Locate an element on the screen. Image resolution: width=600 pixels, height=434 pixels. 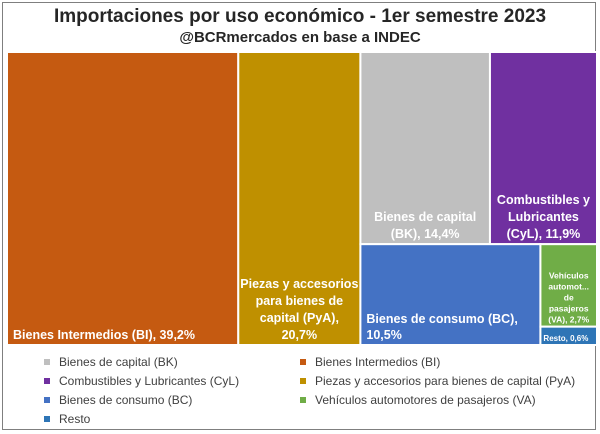
legend-item-r: Resto is located at coordinates (67, 419).